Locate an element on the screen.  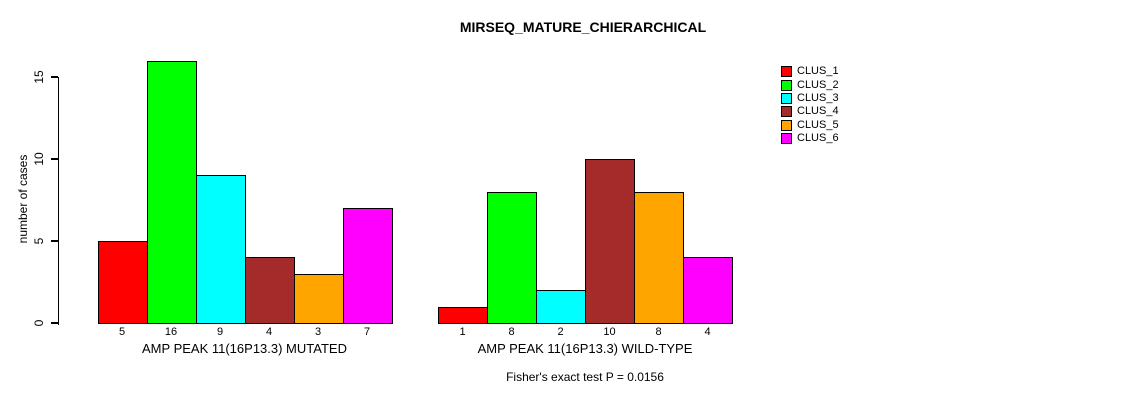
legend-item: CLUS_5 is located at coordinates (810, 125).